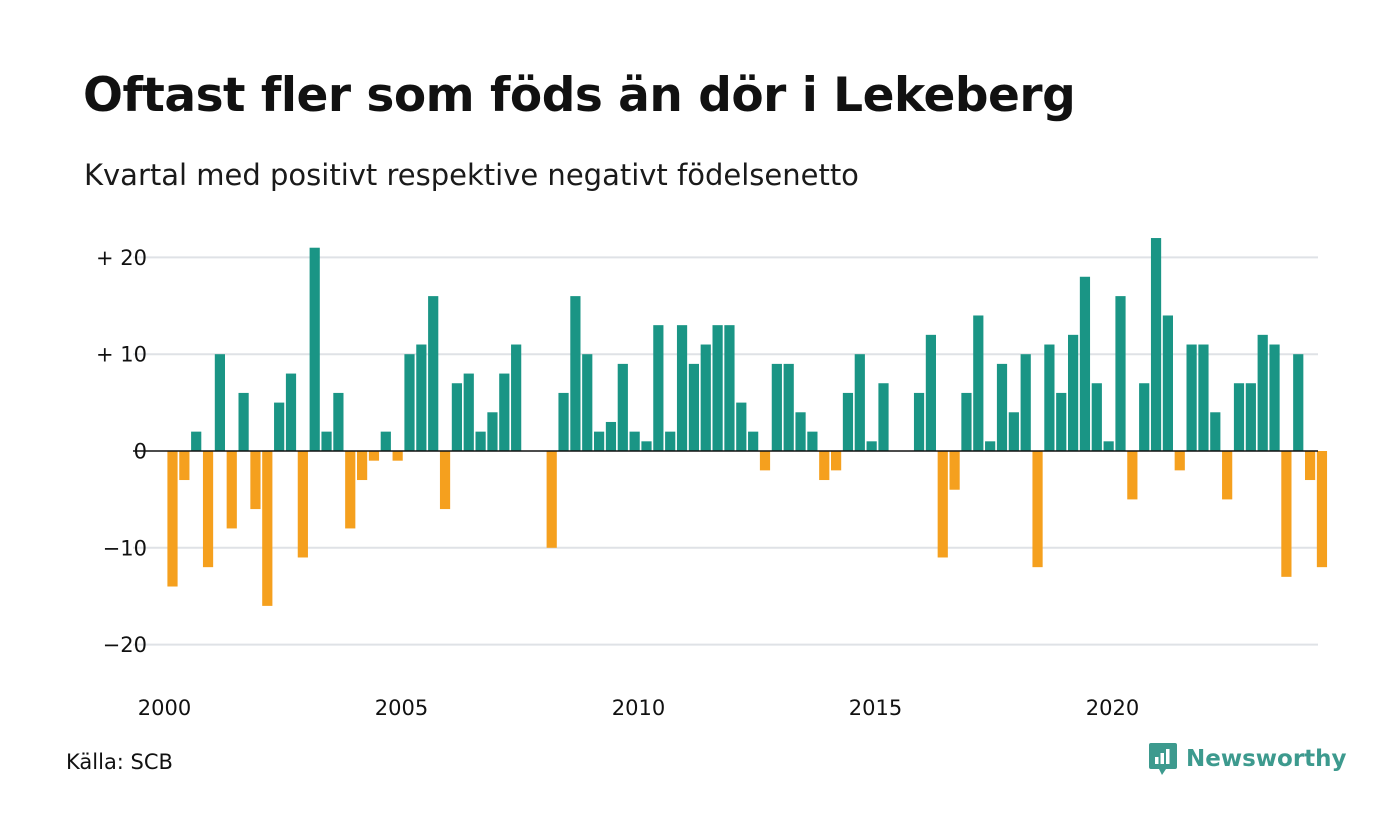 Image resolution: width=1400 pixels, height=840 pixels. I want to click on x-tick-label: 2005, so click(401, 708).